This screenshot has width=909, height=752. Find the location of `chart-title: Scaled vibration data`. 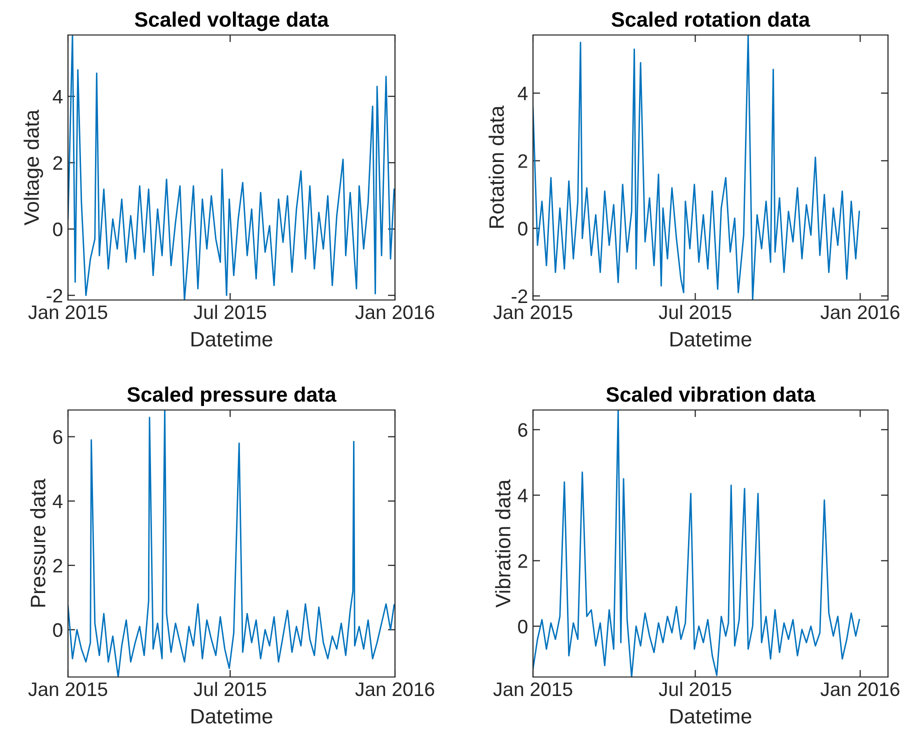

chart-title: Scaled vibration data is located at coordinates (711, 394).